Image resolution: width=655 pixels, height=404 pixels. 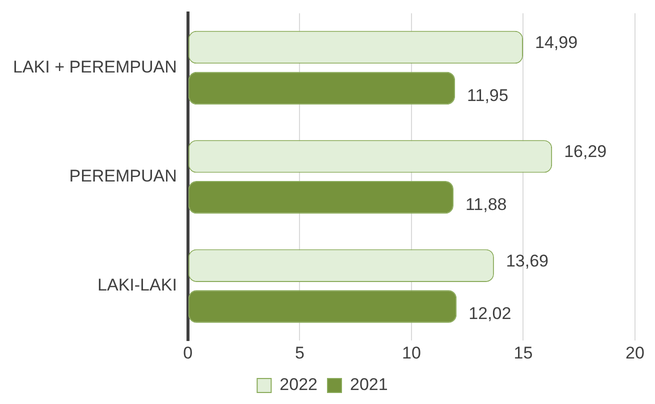 What do you see at coordinates (635, 352) in the screenshot?
I see `x-tick-label: 20` at bounding box center [635, 352].